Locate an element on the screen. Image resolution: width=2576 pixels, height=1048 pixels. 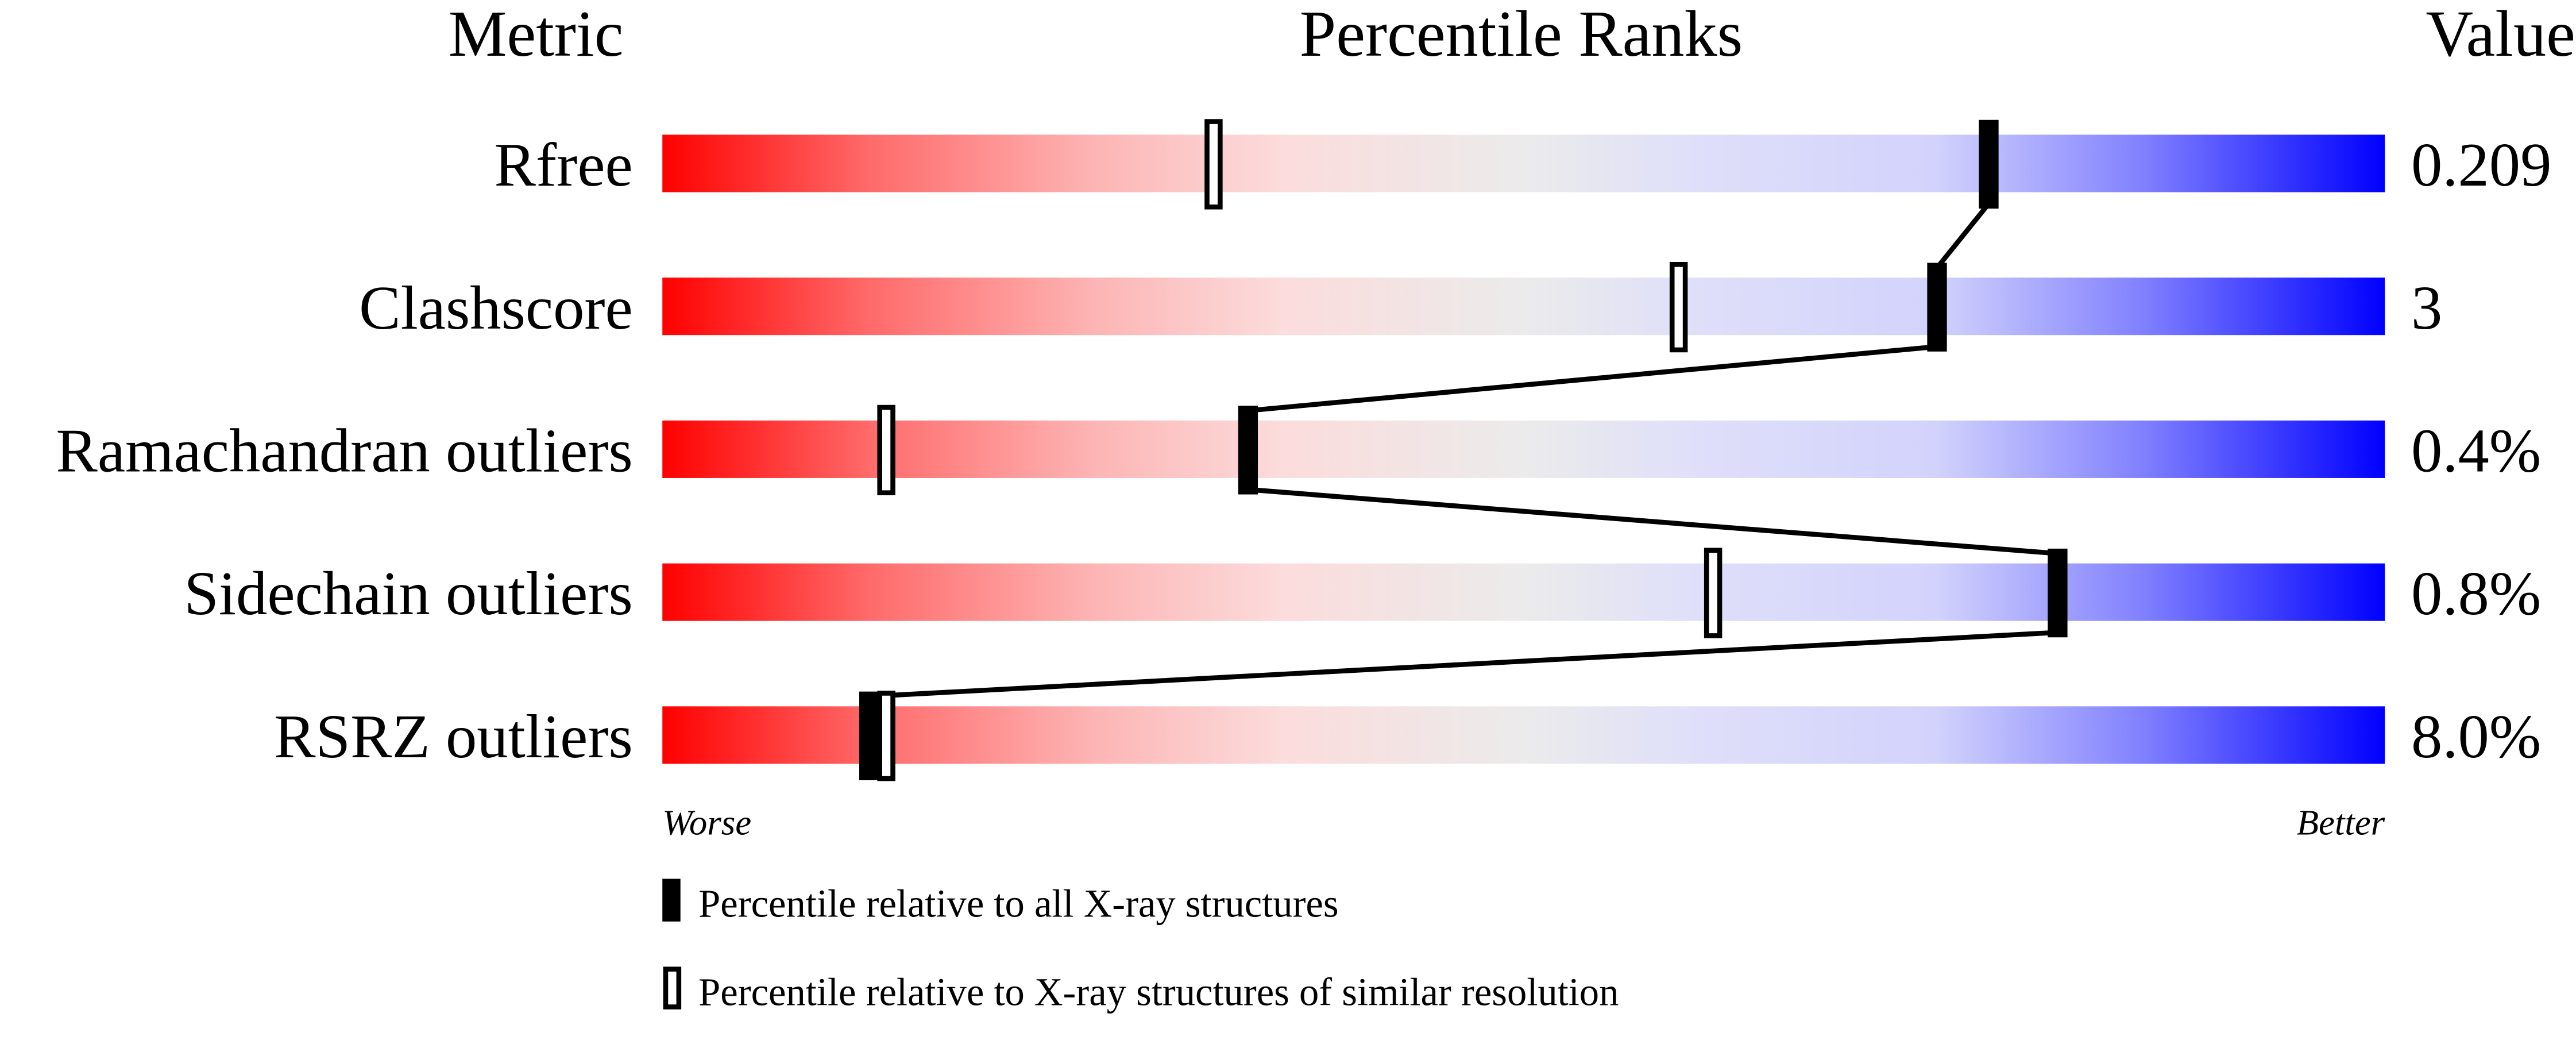
header-metric: Metric is located at coordinates (536, 35).